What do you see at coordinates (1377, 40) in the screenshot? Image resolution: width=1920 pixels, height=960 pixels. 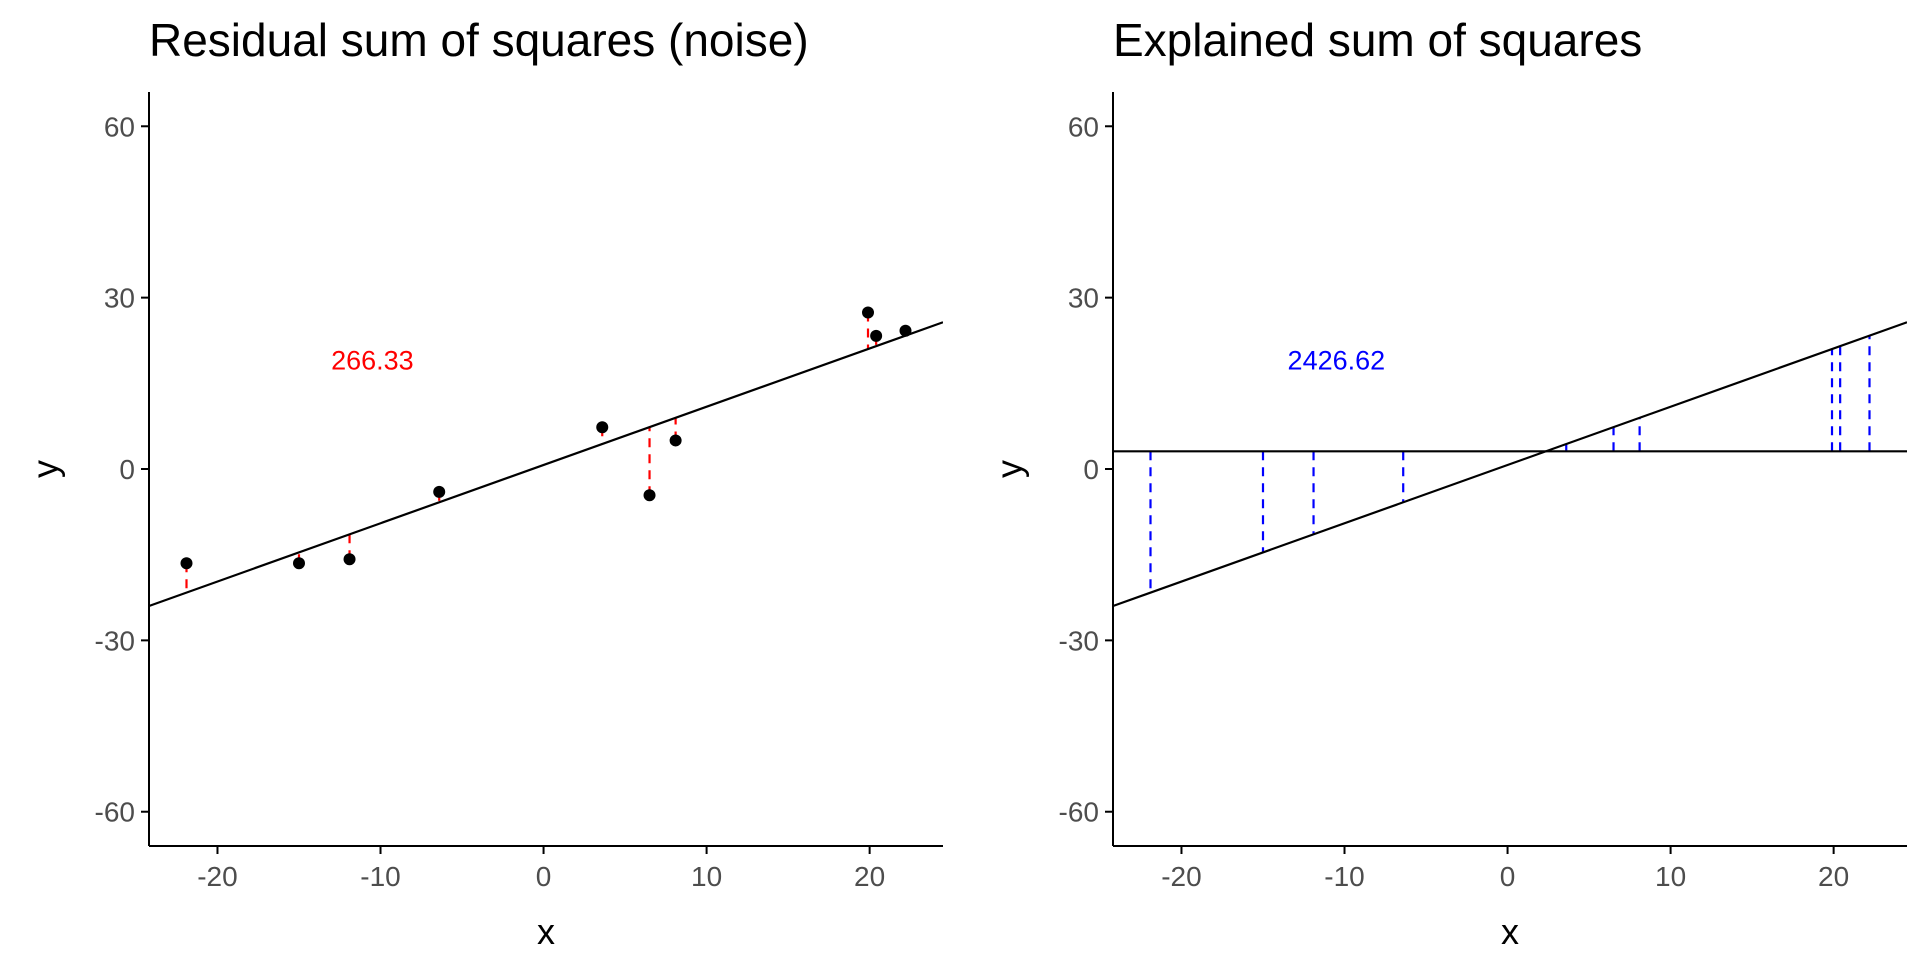 I see `chart-title: Explained sum of squares` at bounding box center [1377, 40].